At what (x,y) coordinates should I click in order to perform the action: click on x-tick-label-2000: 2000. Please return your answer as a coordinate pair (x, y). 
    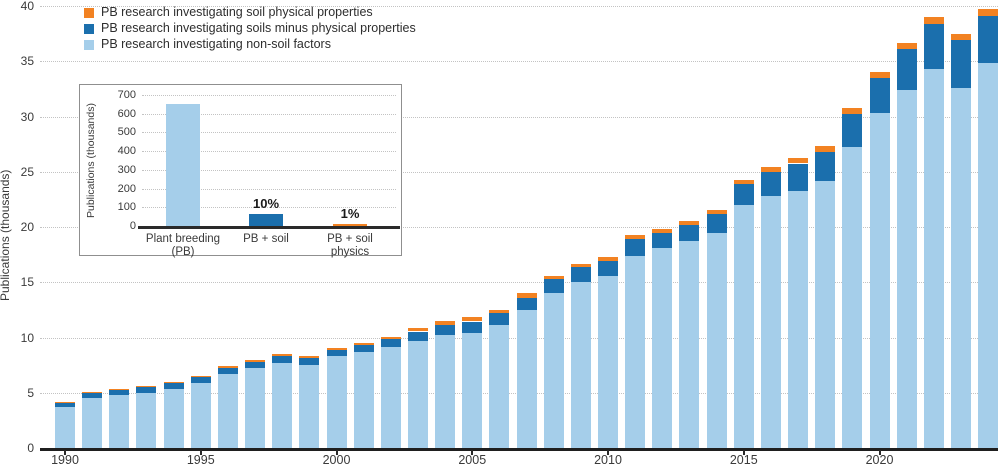
    Looking at the image, I should click on (336, 460).